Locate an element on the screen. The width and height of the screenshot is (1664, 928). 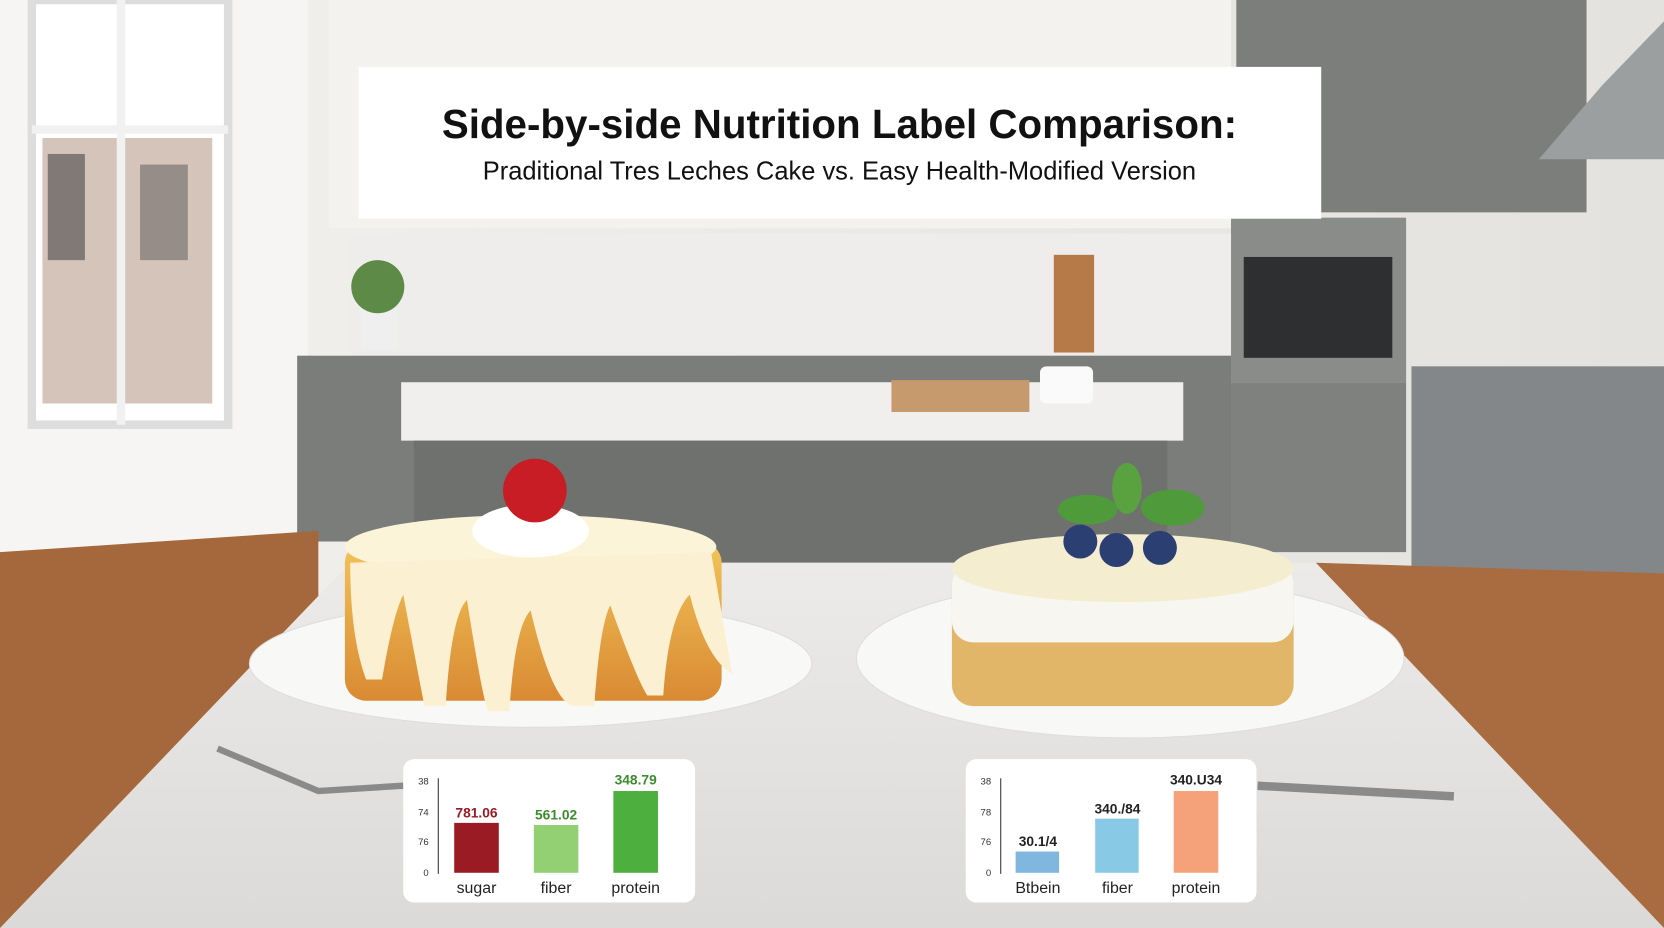
bar-label: 340.U34 is located at coordinates (1196, 780).